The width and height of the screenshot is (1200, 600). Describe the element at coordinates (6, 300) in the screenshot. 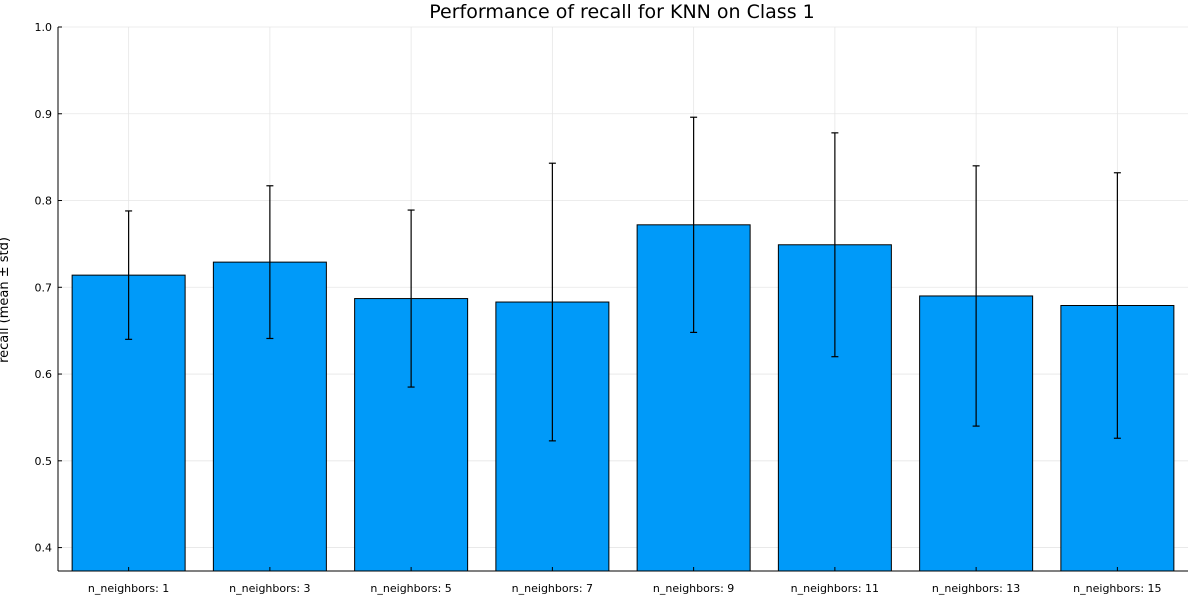

I see `y-axis-label: recall (mean ± std)` at that location.